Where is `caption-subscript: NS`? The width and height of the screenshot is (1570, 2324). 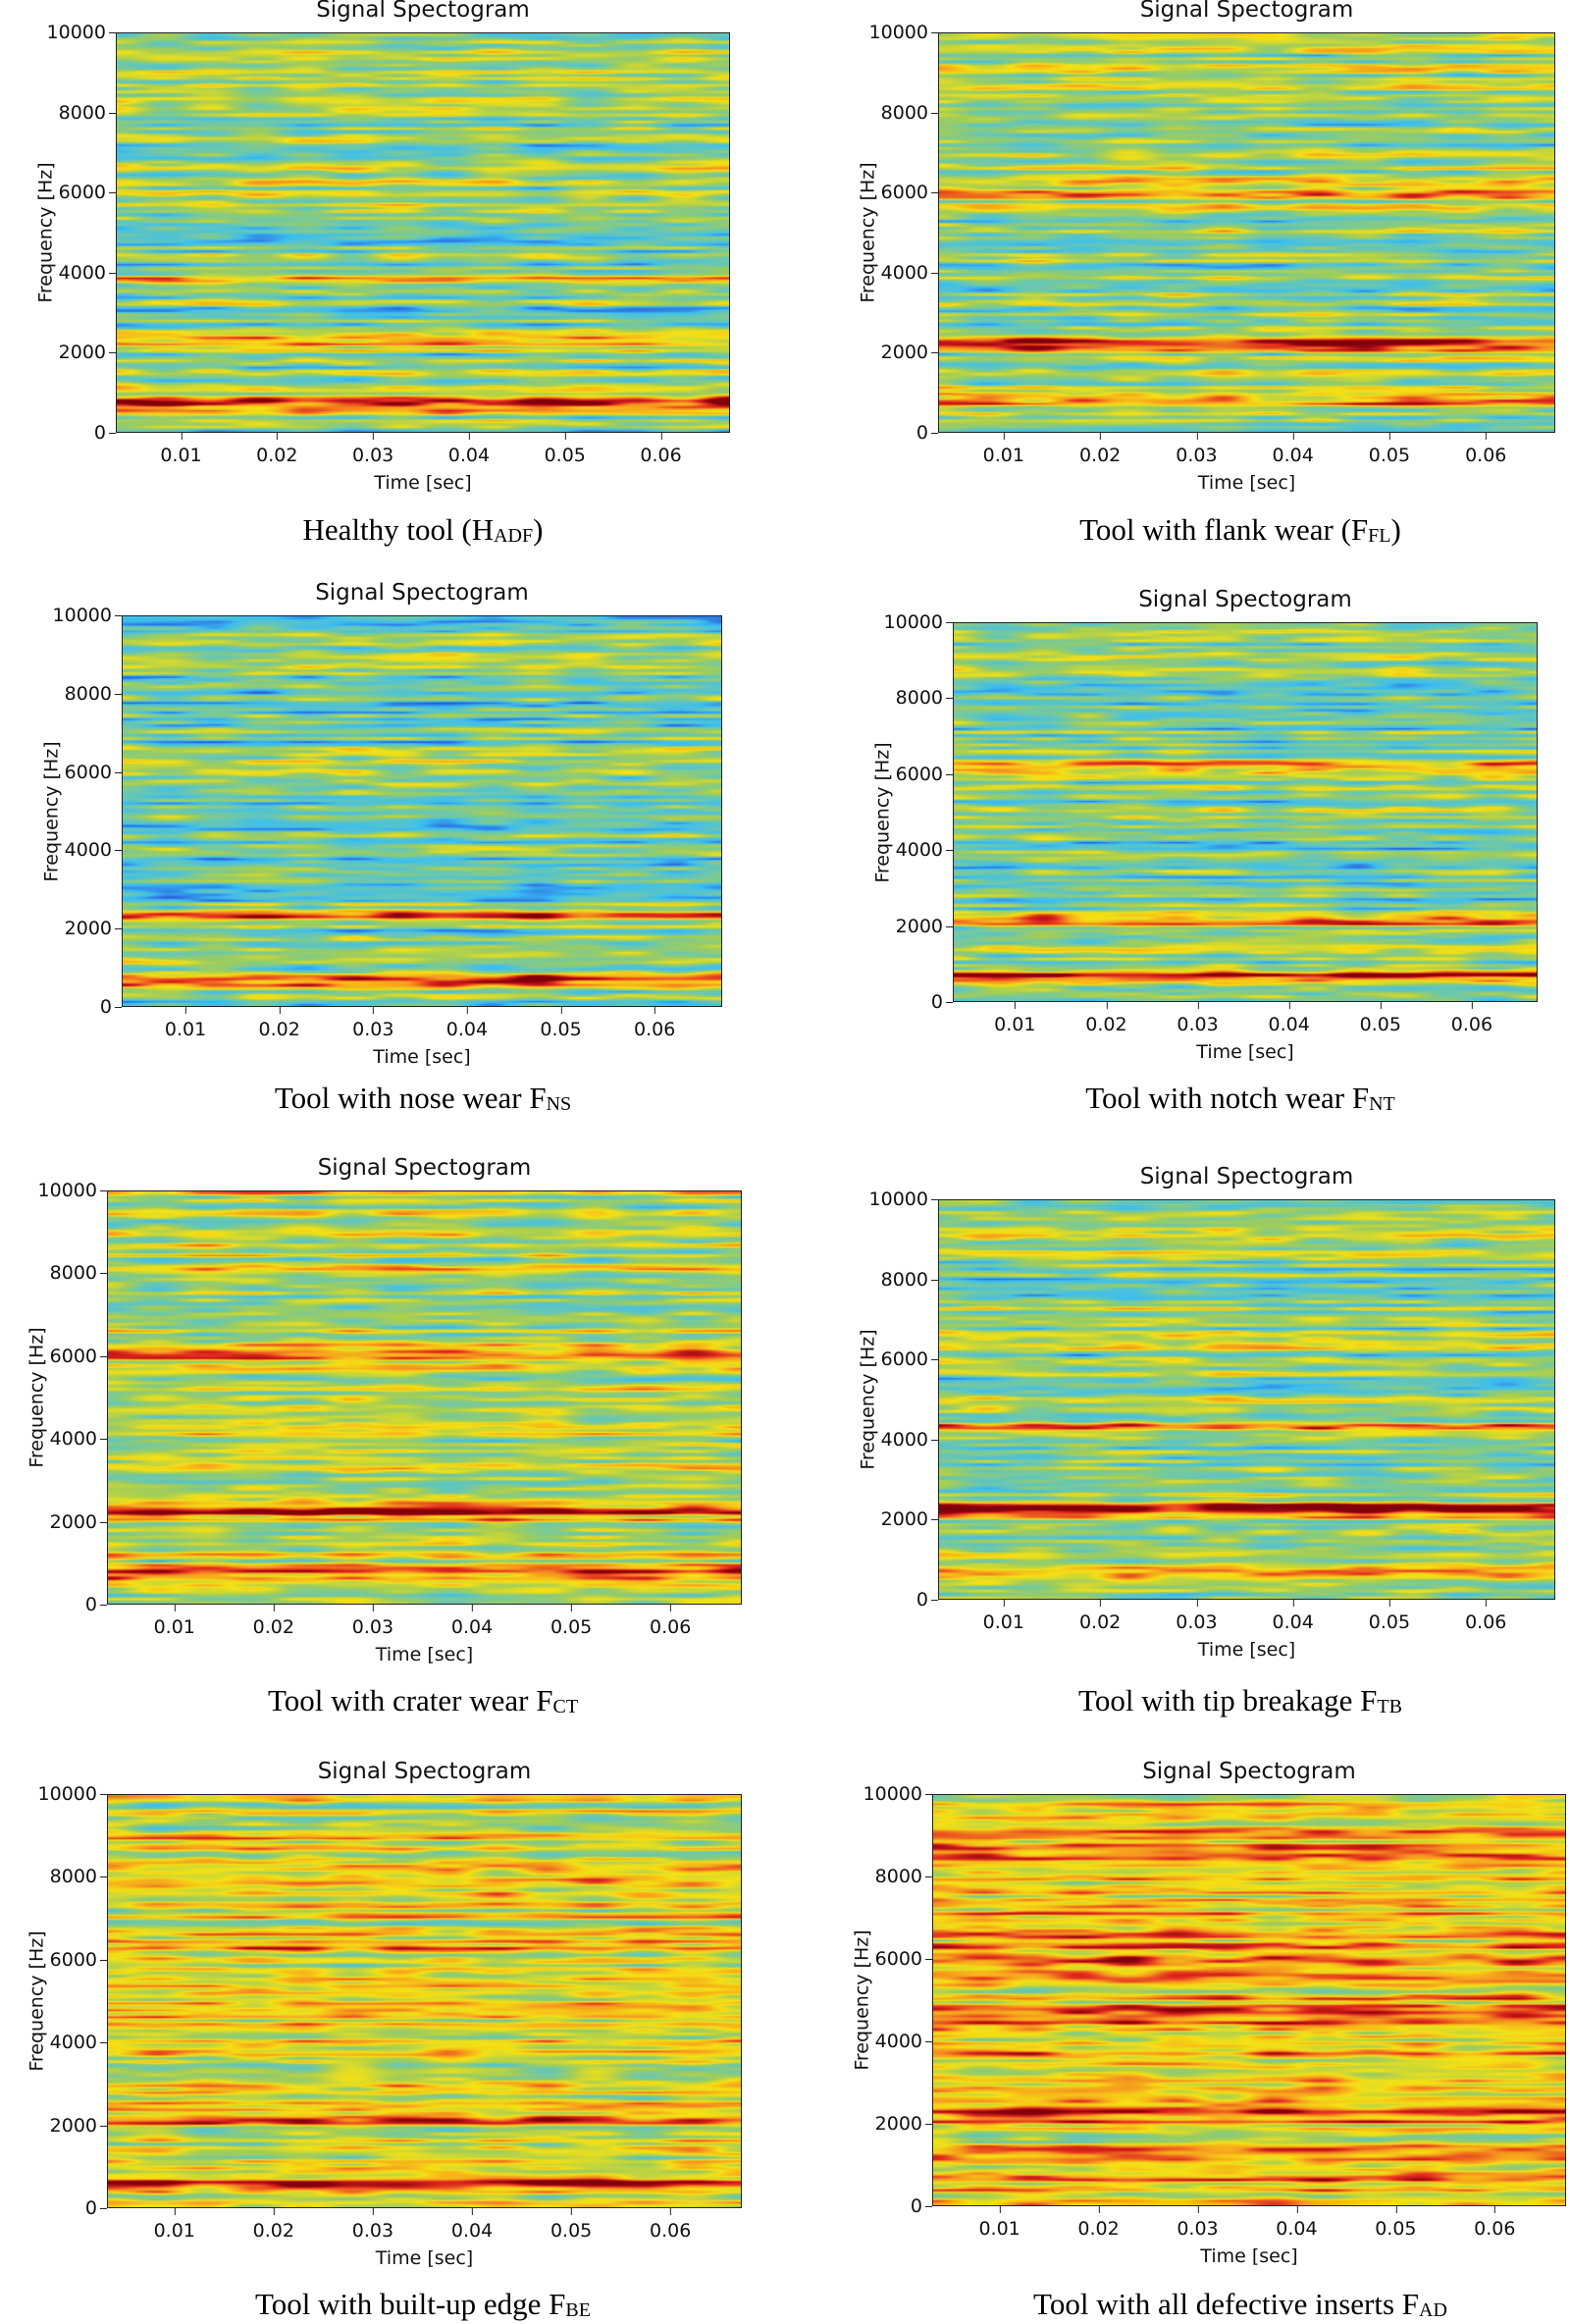 caption-subscript: NS is located at coordinates (559, 1104).